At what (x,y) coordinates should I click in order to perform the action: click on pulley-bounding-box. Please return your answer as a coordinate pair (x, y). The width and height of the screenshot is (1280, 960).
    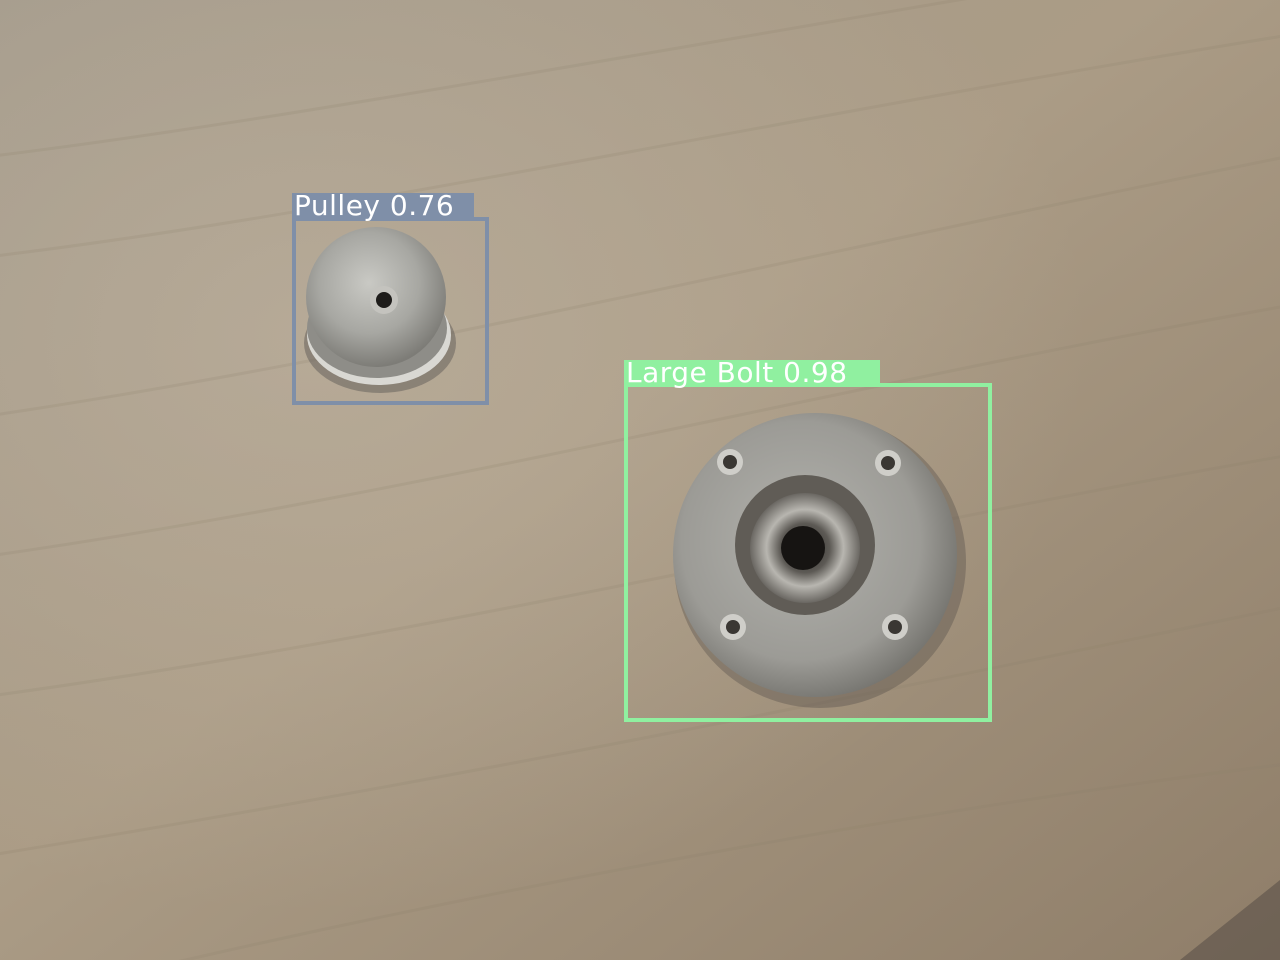
    Looking at the image, I should click on (390, 311).